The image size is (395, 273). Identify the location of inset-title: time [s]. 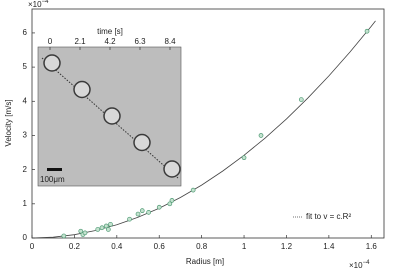
(110, 31).